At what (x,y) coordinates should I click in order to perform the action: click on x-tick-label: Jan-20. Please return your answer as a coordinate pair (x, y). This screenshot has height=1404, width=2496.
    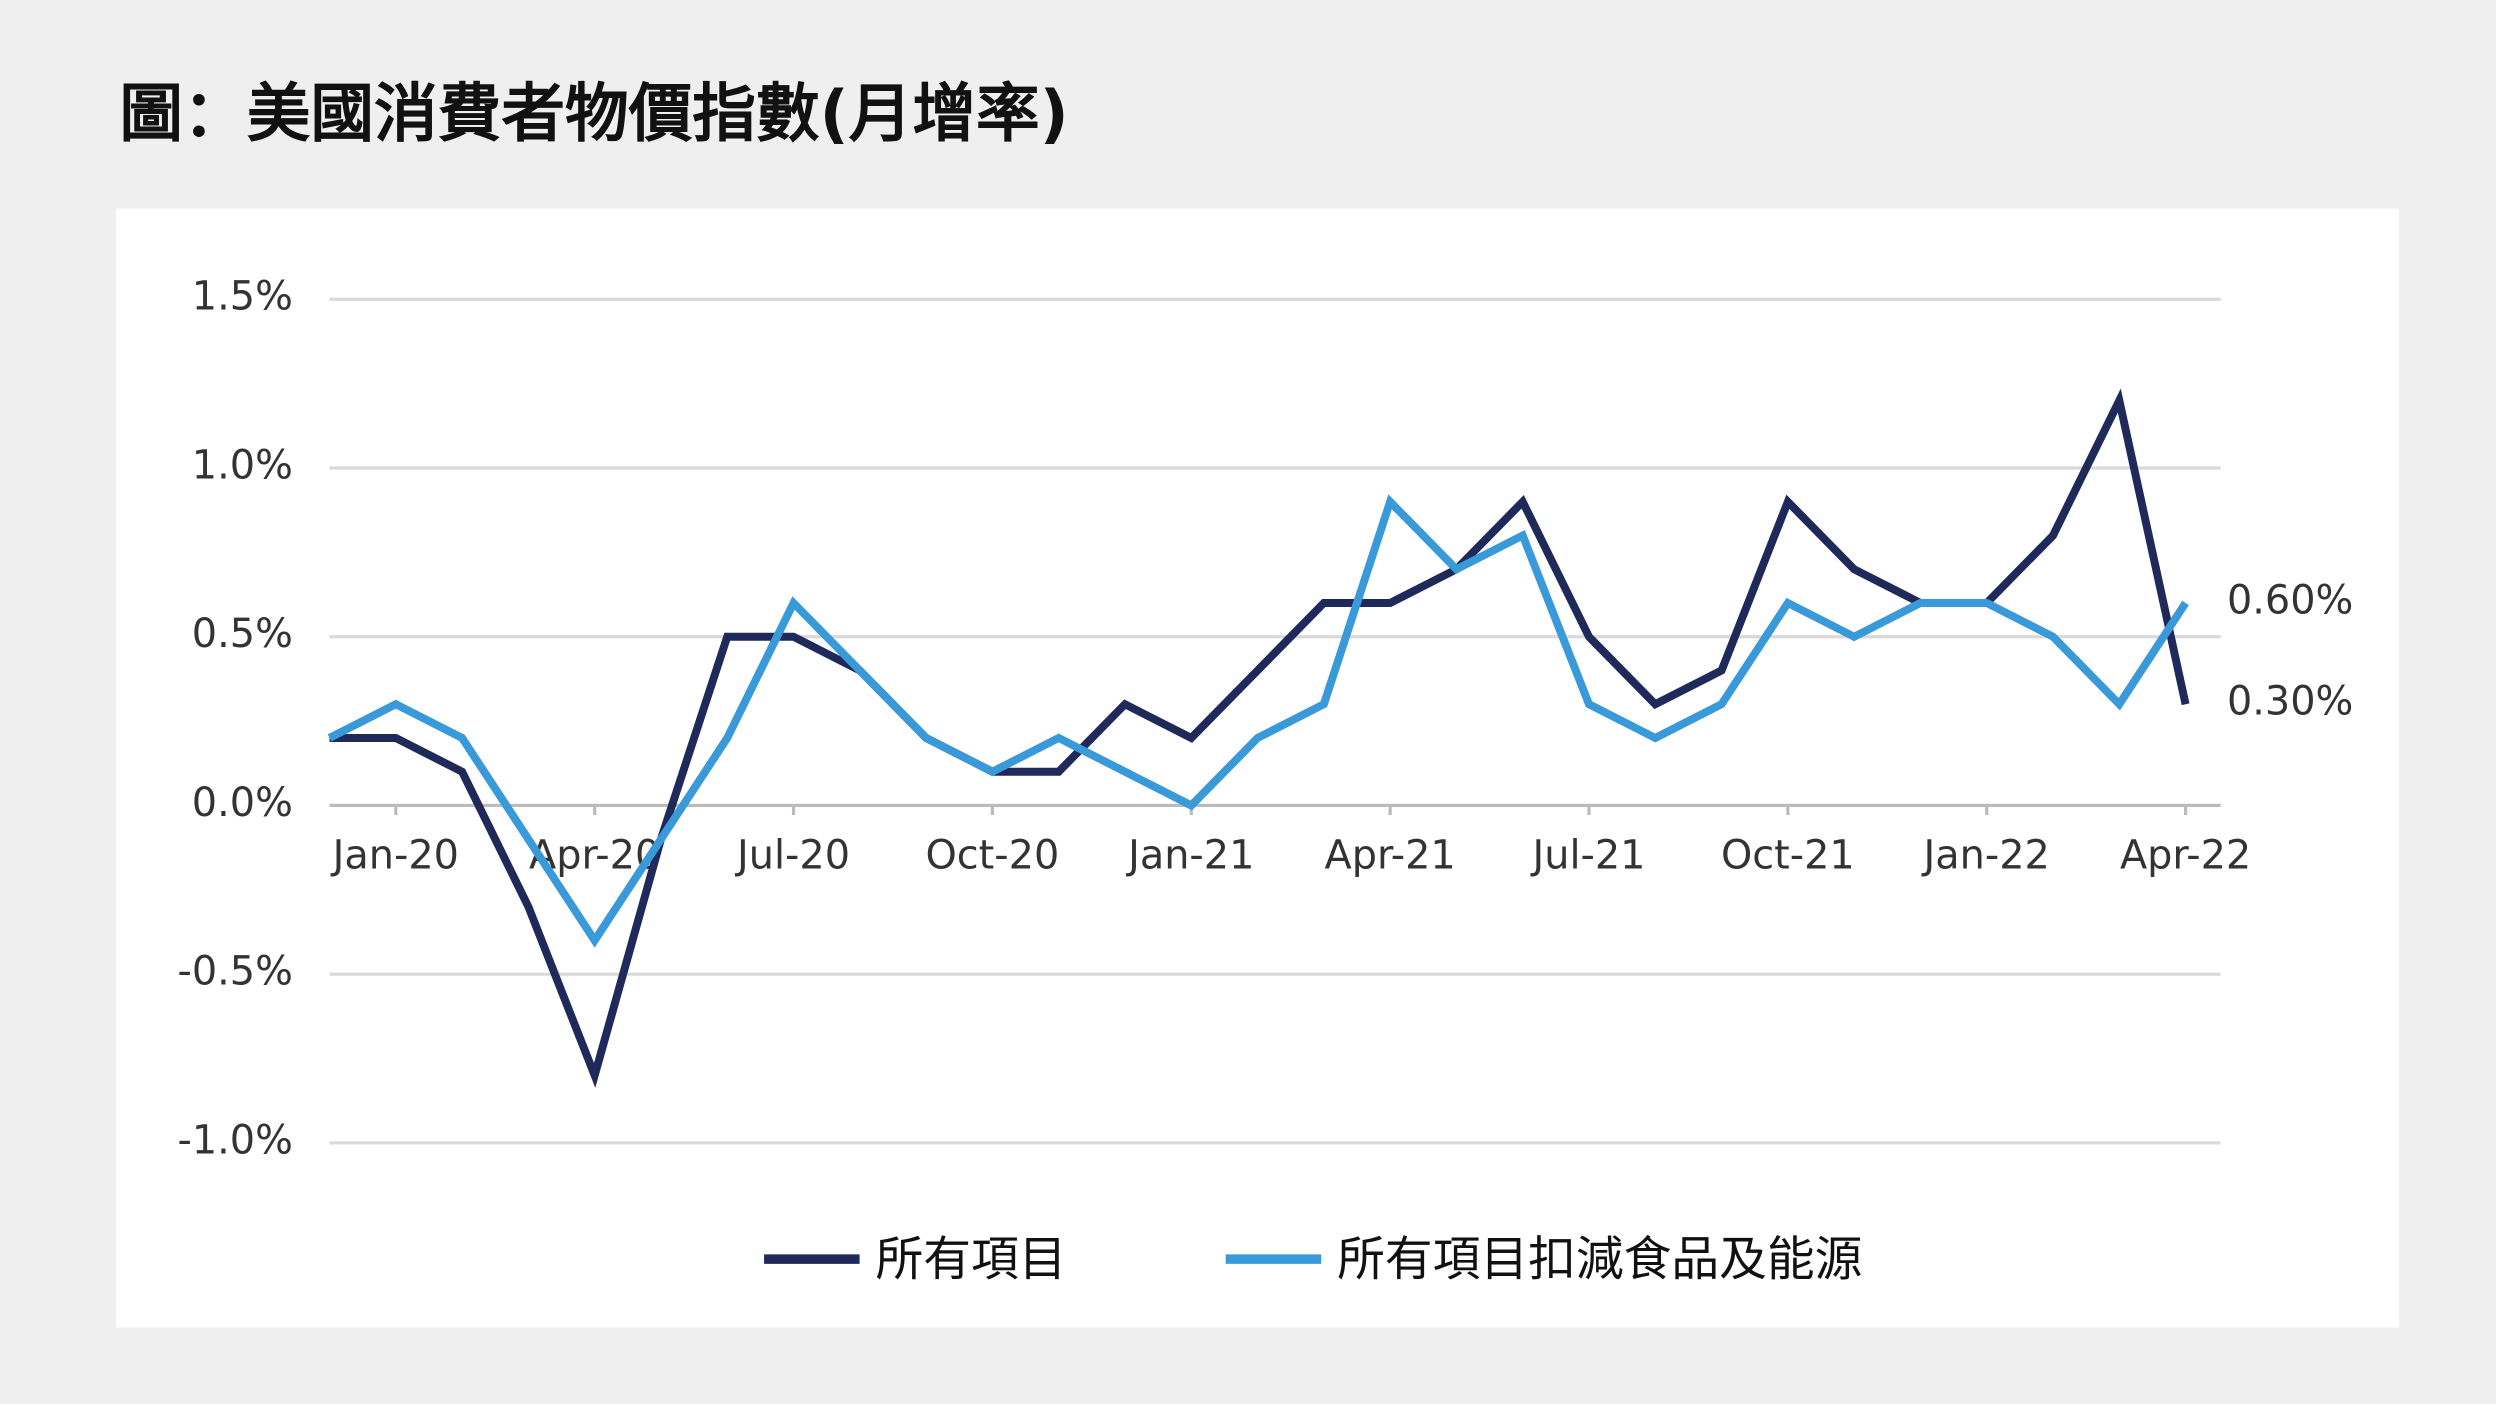
    Looking at the image, I should click on (394, 856).